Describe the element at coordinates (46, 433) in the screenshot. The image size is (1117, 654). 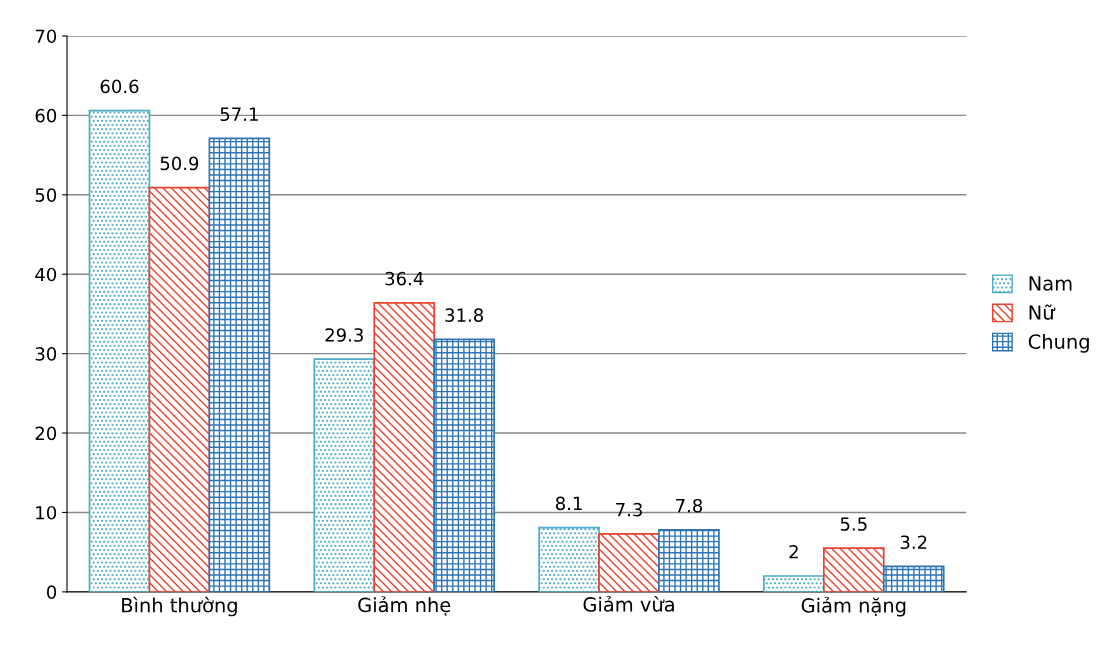
I see `y-tick-label: 20` at that location.